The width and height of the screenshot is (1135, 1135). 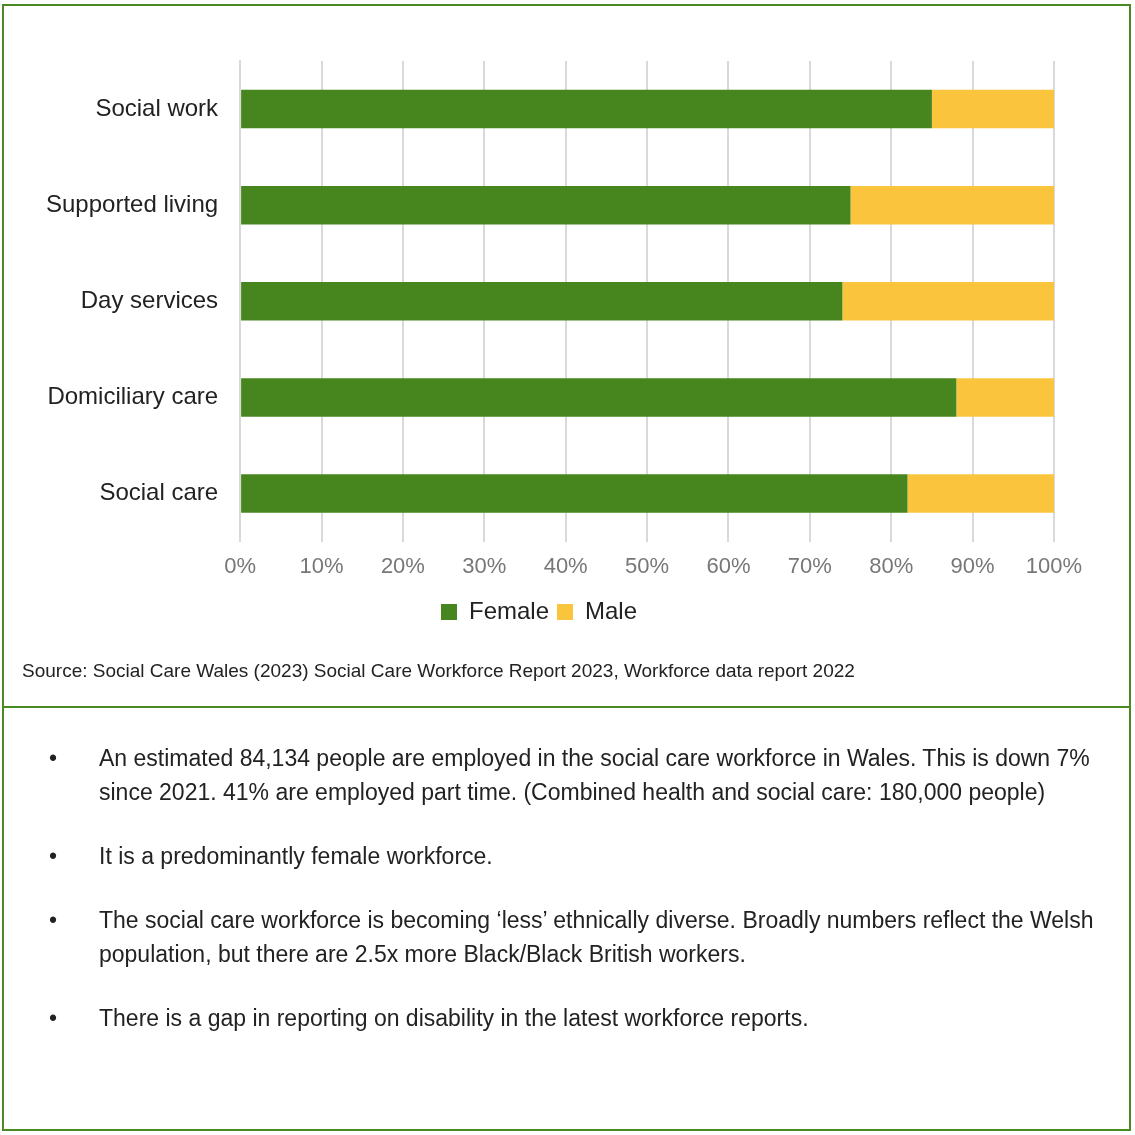 What do you see at coordinates (809, 565) in the screenshot?
I see `x-tick-label: 70%` at bounding box center [809, 565].